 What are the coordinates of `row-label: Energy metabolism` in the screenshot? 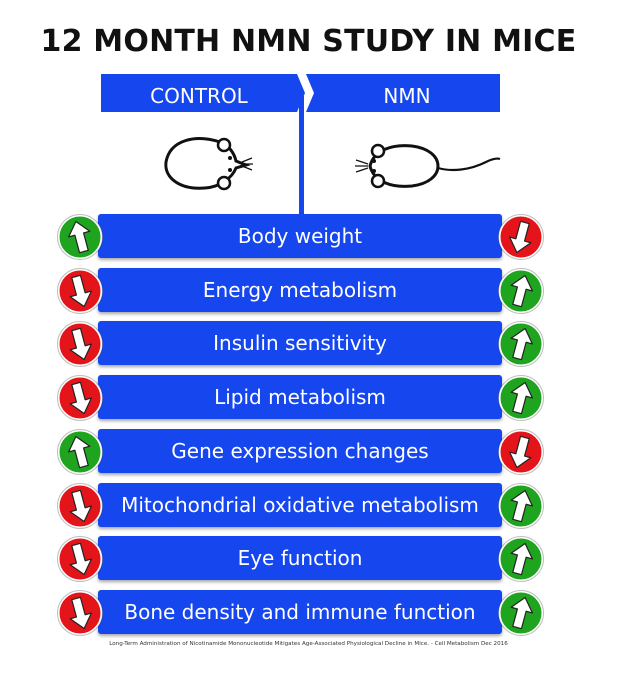 It's located at (300, 289).